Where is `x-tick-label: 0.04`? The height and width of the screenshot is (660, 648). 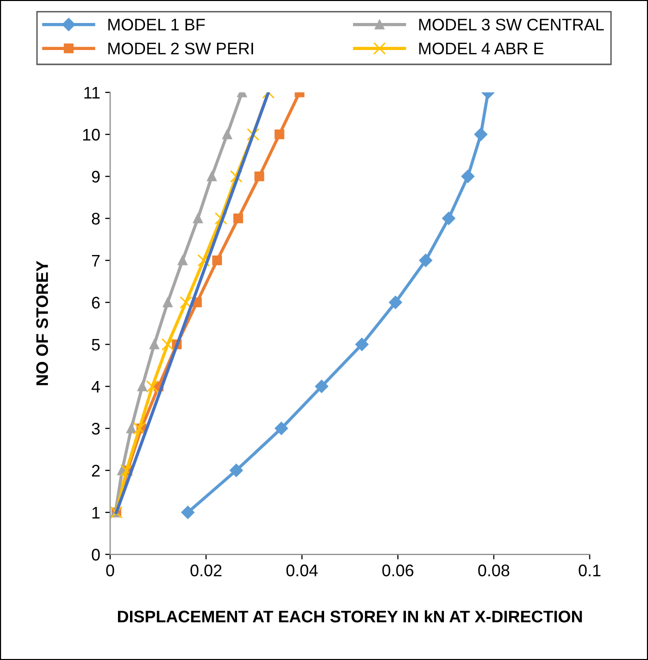 x-tick-label: 0.04 is located at coordinates (302, 570).